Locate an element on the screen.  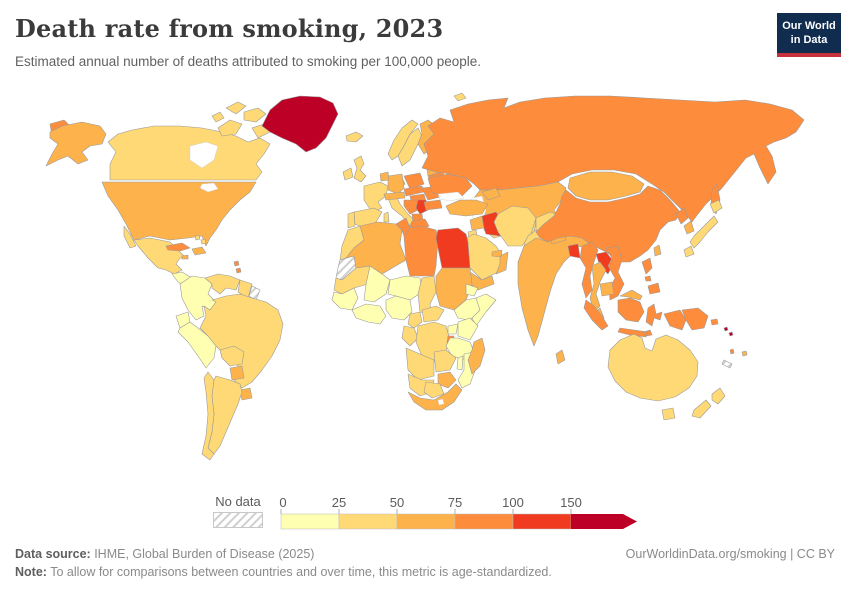
country-egypt is located at coordinates (453, 248).